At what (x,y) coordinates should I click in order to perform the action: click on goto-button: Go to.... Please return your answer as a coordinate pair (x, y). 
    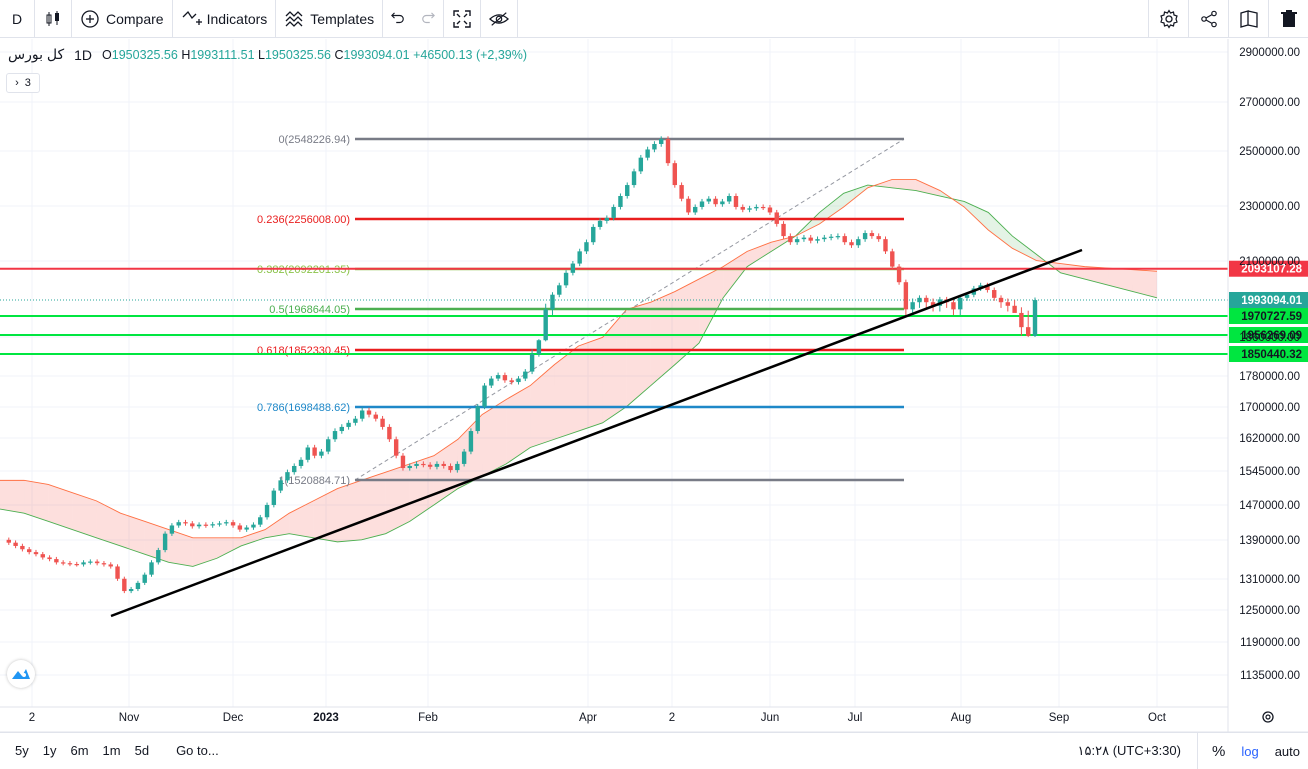
    Looking at the image, I should click on (197, 750).